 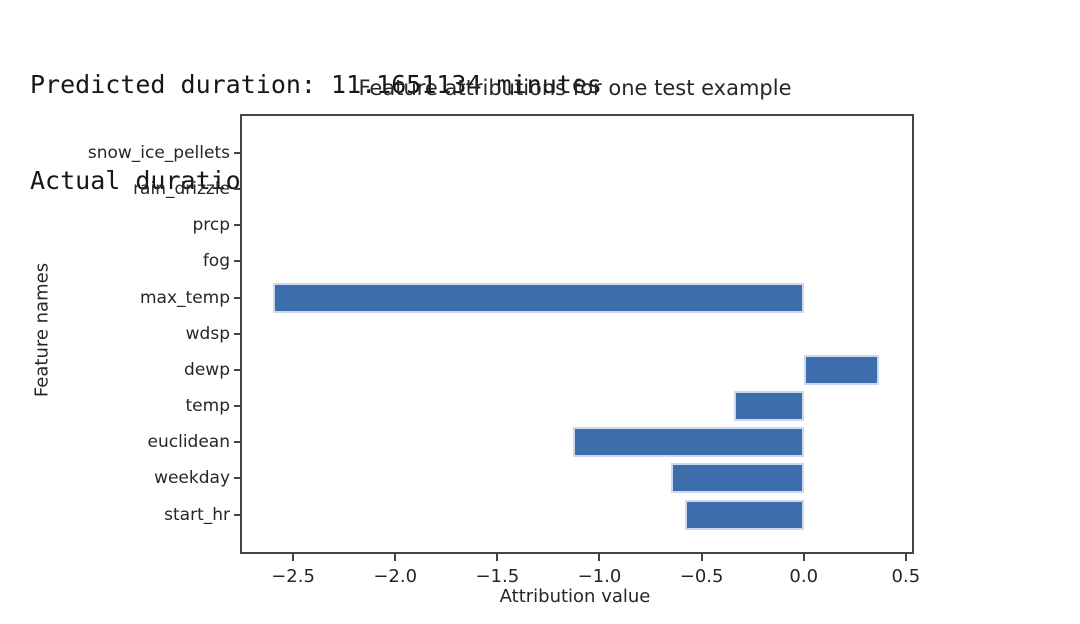 What do you see at coordinates (905, 557) in the screenshot?
I see `x-tick-mark-0.5` at bounding box center [905, 557].